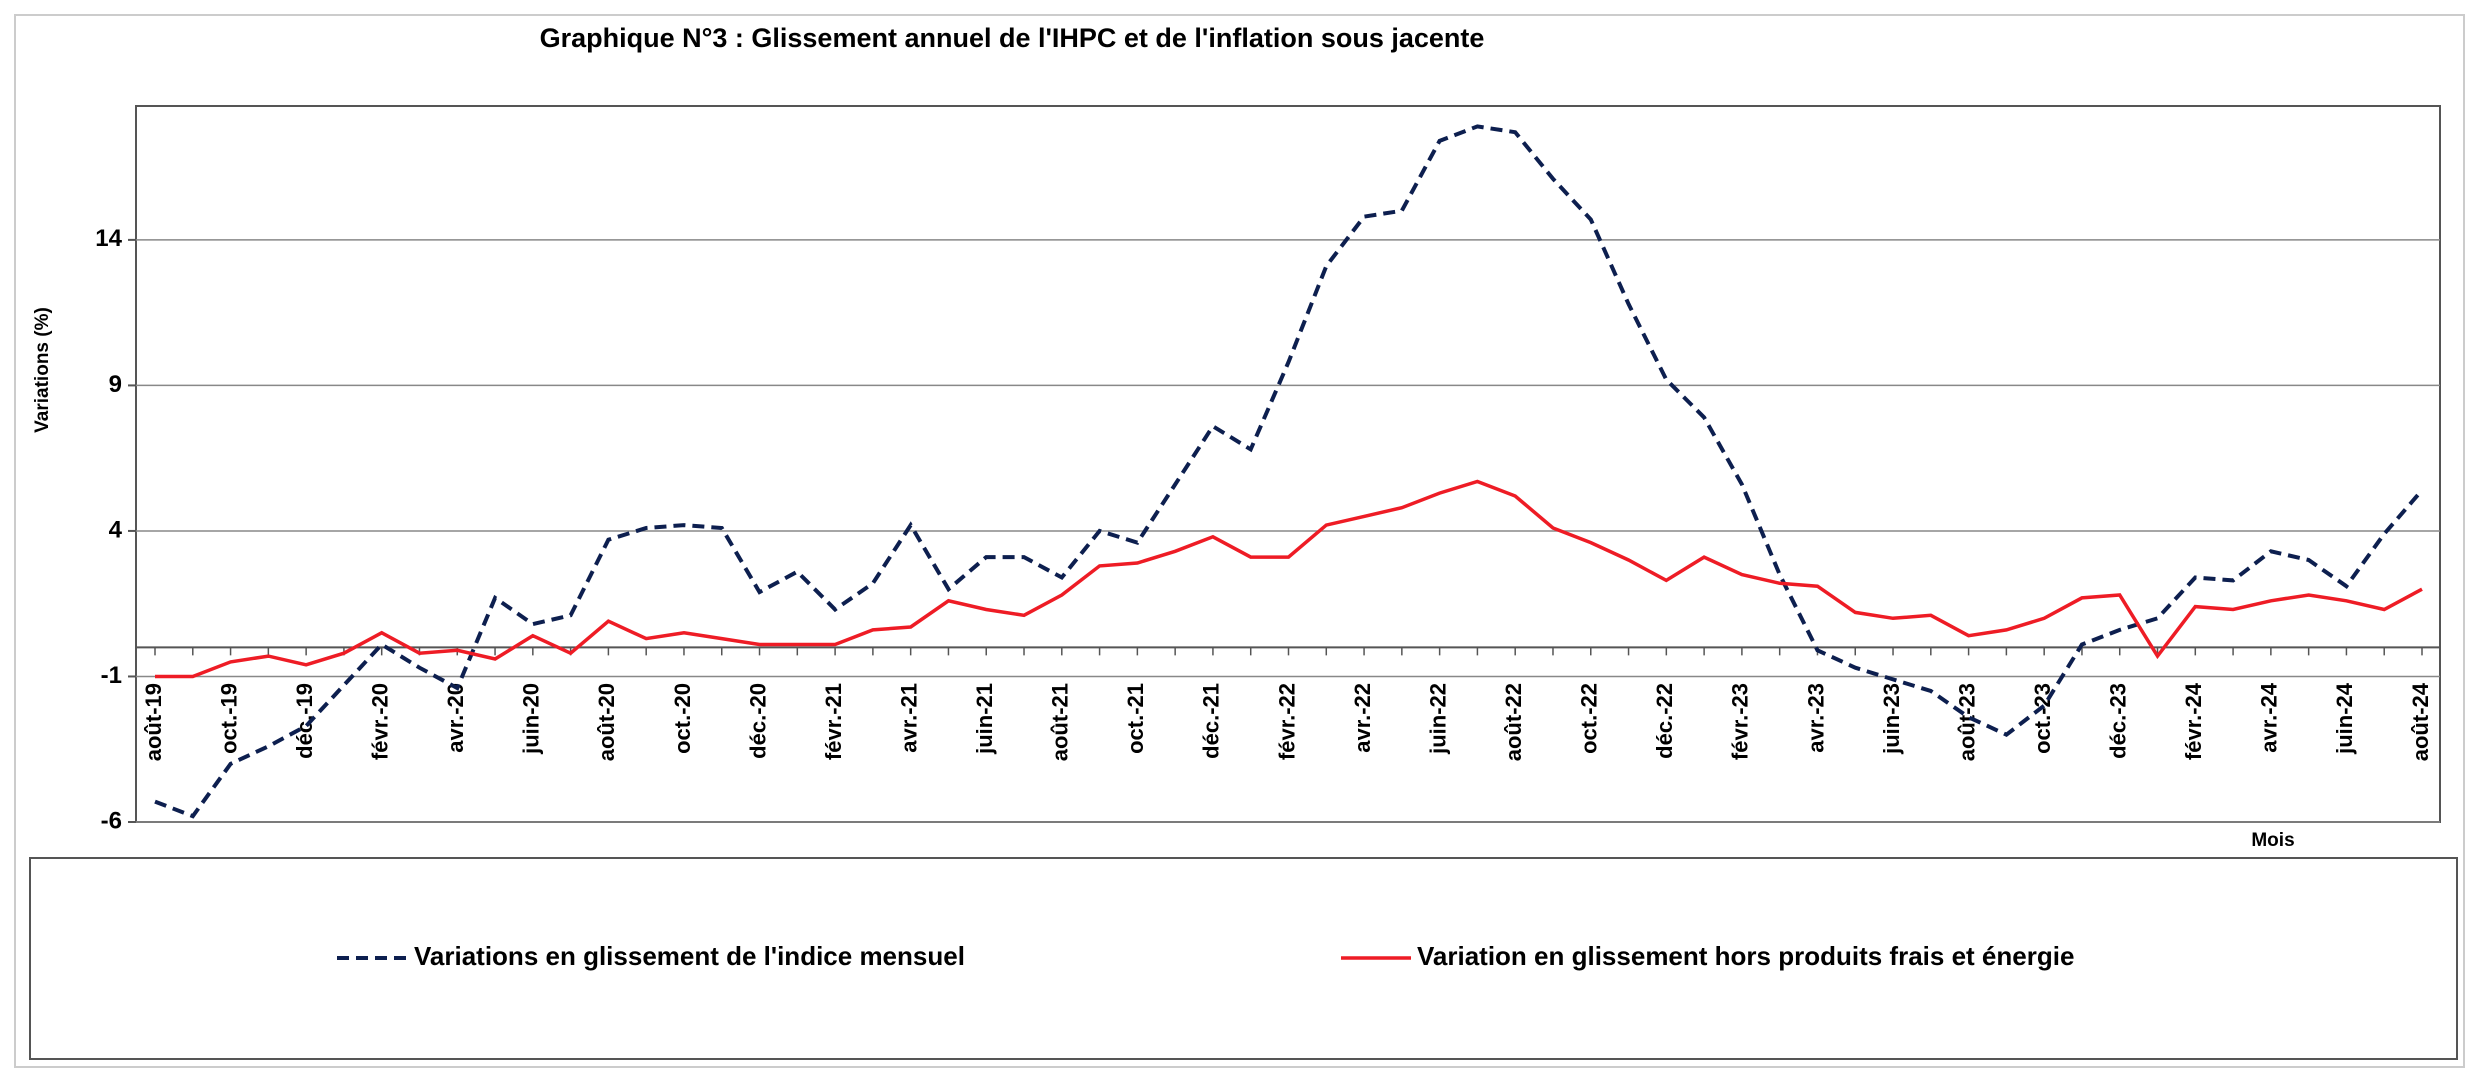 The height and width of the screenshot is (1072, 2479). Describe the element at coordinates (2193, 721) in the screenshot. I see `x-tick-label: févr.-24` at that location.